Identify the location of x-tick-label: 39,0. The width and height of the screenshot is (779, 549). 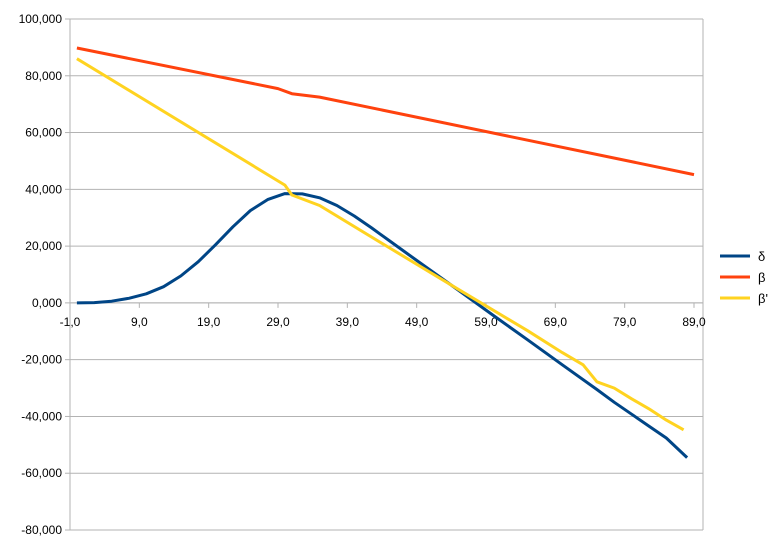
(348, 322).